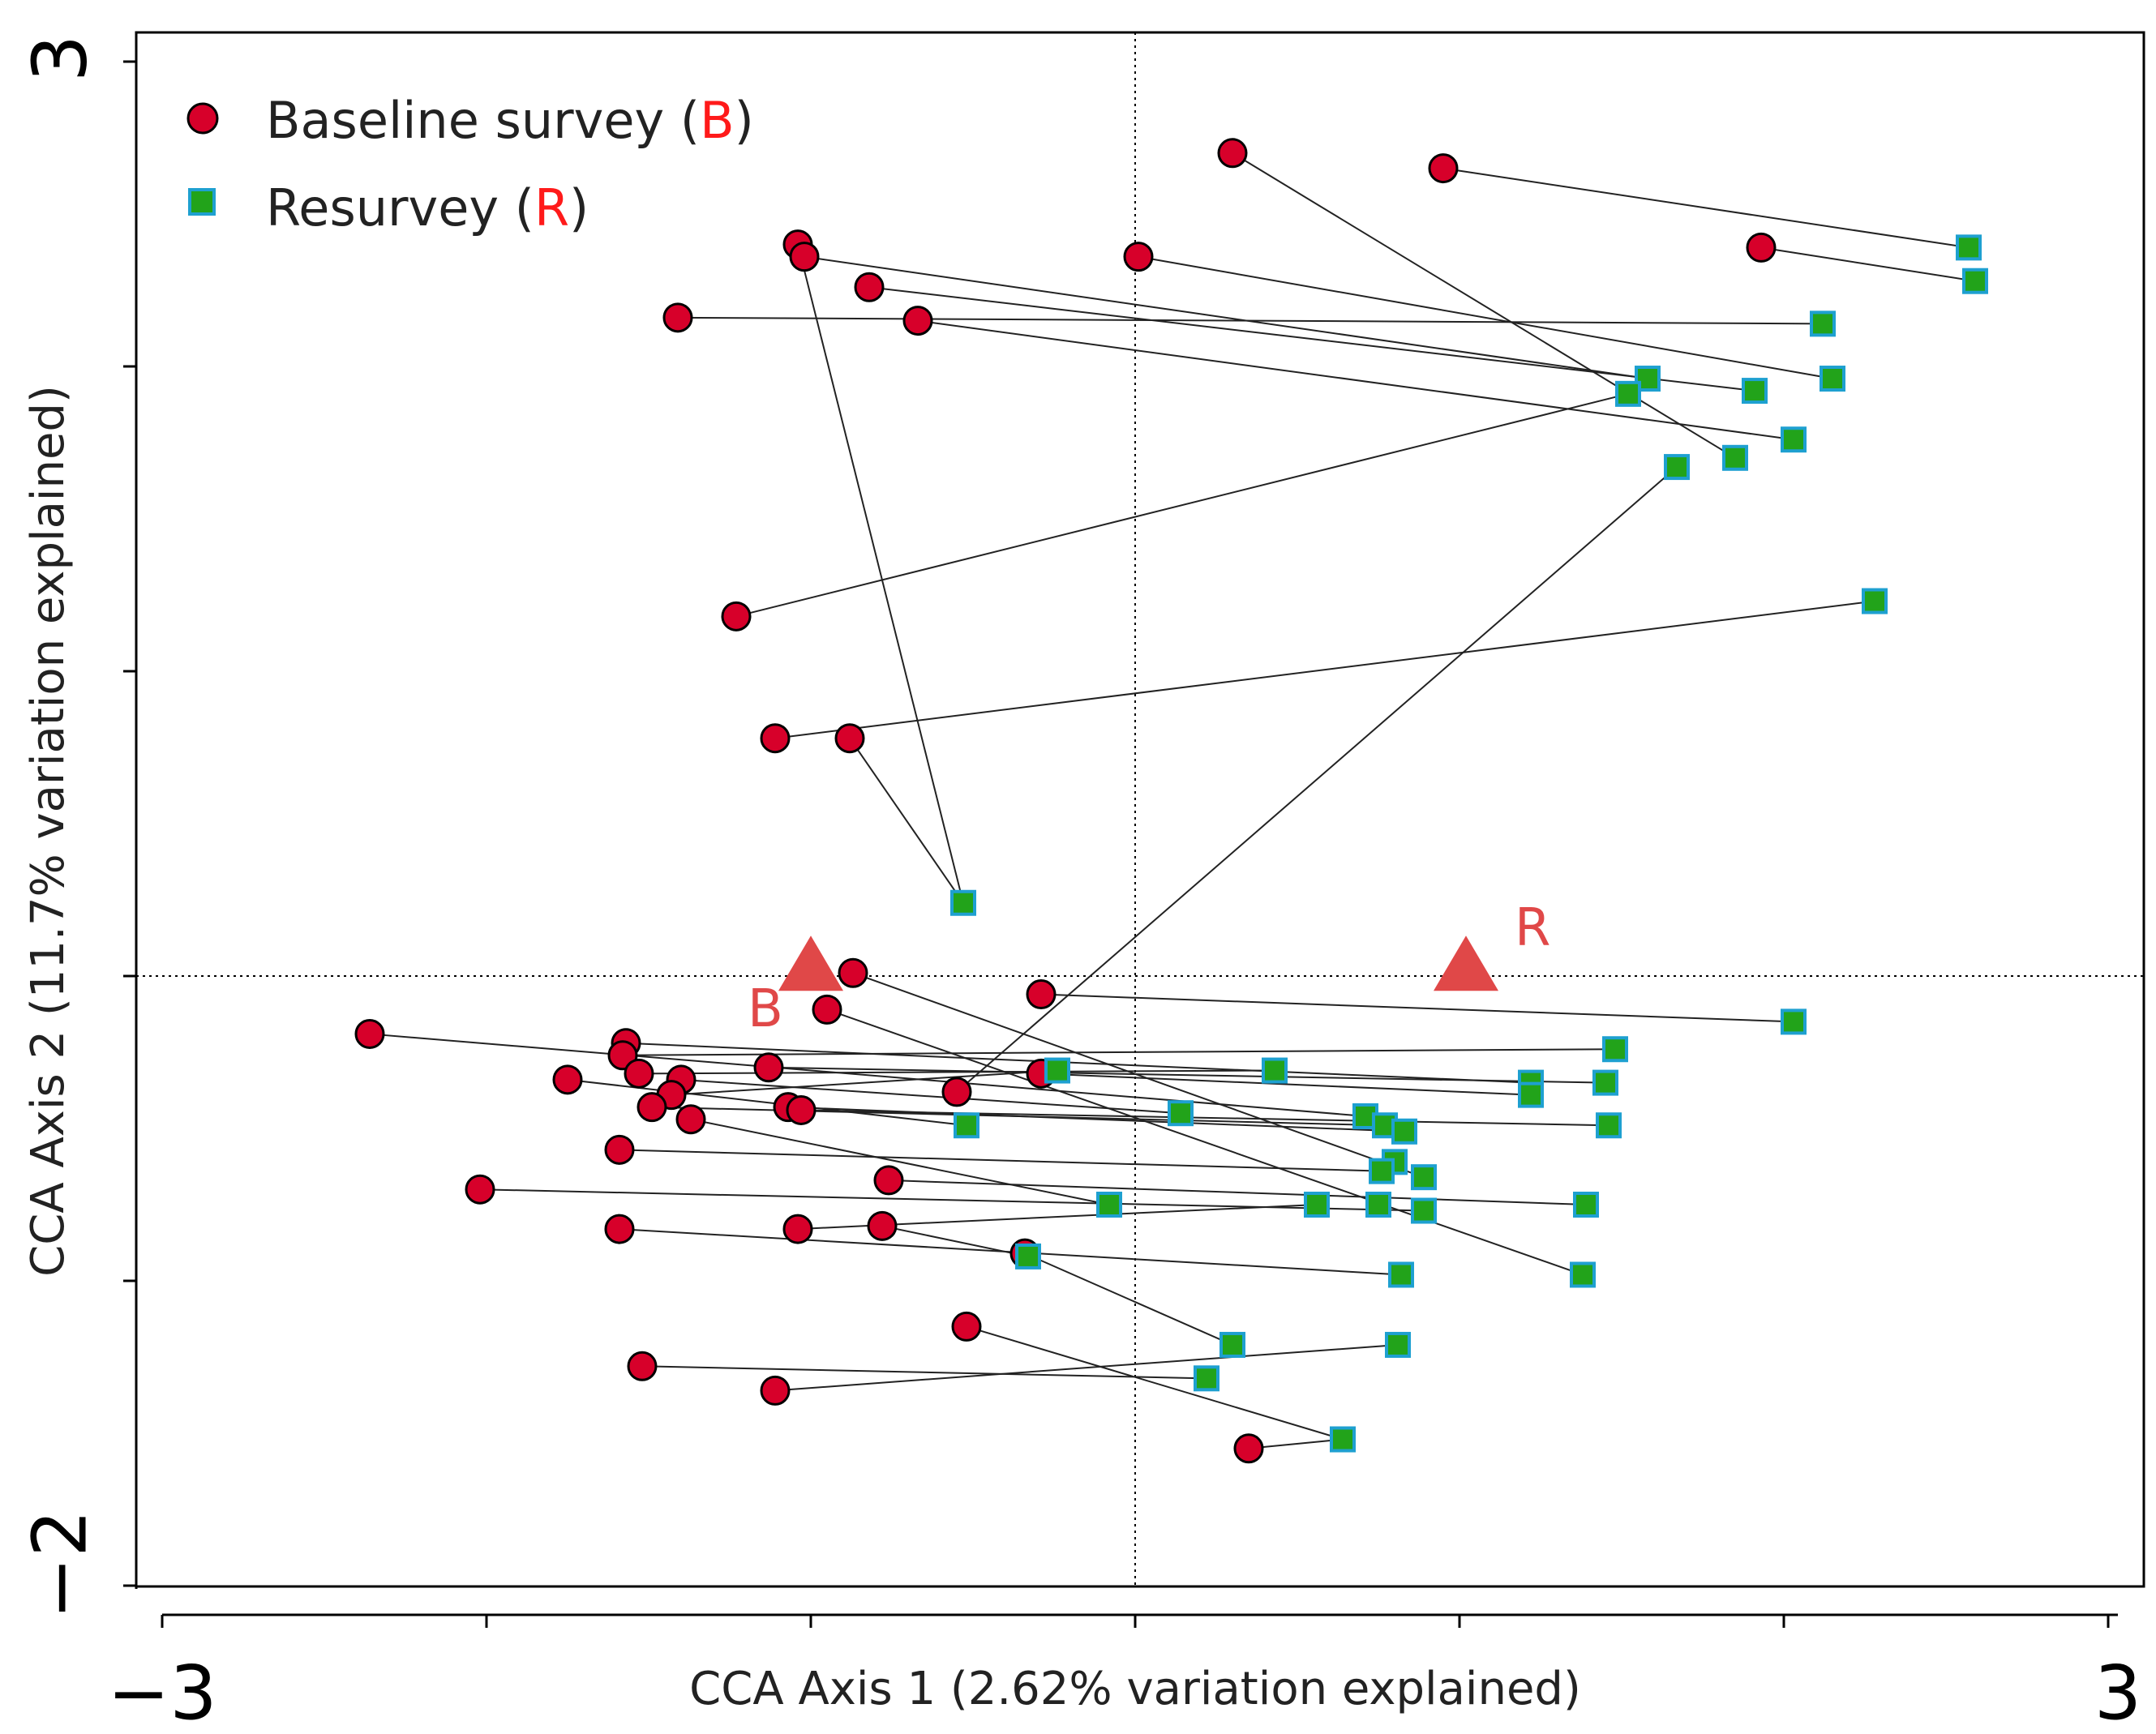 Image resolution: width=2156 pixels, height=1734 pixels. What do you see at coordinates (48, 831) in the screenshot?
I see `y-axis-title: CCA Axis 2 (11.7% variation explained)` at bounding box center [48, 831].